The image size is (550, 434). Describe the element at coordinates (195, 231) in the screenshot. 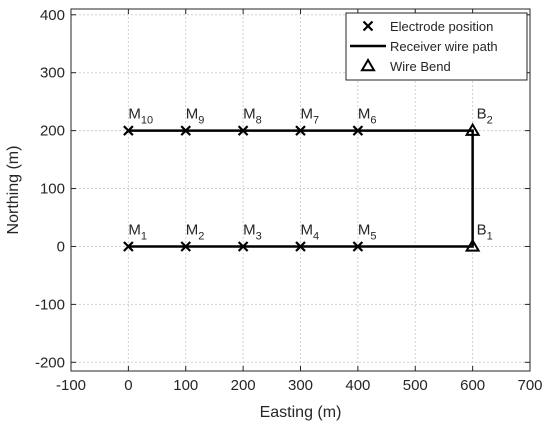

I see `electrode-label: M2` at that location.